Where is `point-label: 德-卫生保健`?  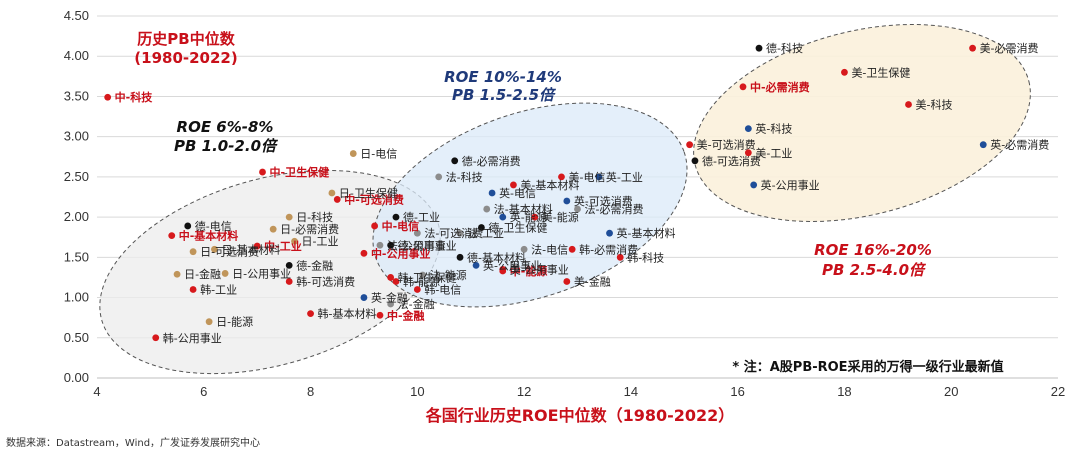 point-label: 德-卫生保健 is located at coordinates (517, 228).